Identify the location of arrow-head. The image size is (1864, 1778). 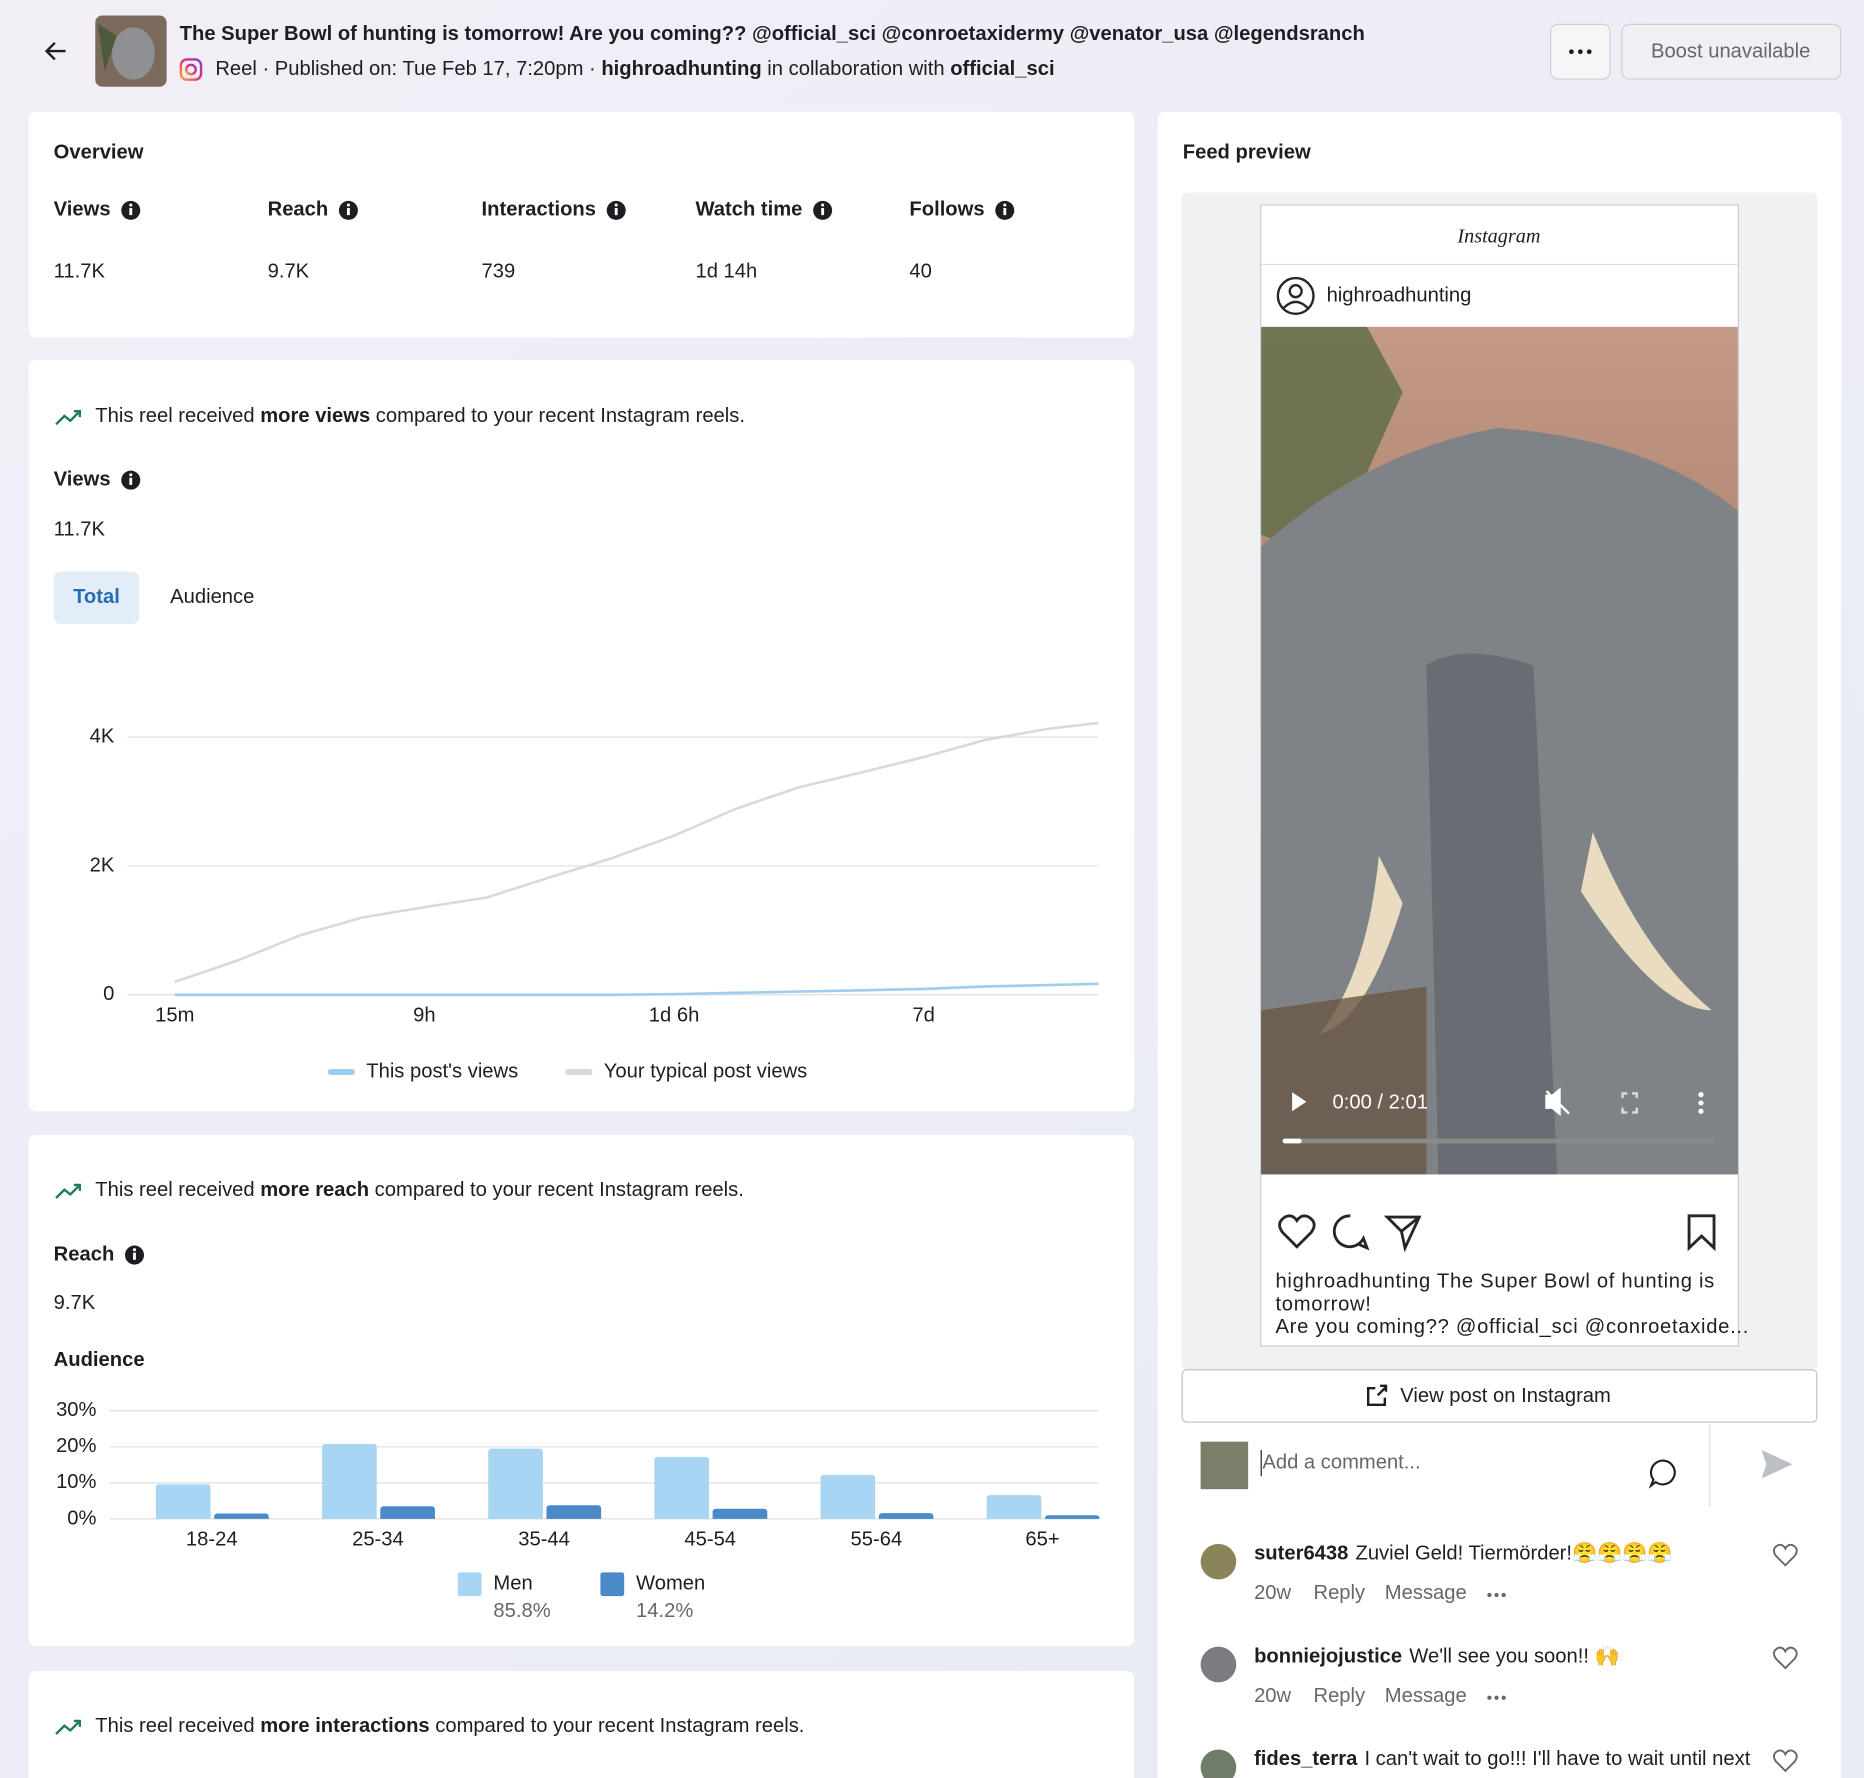
(50, 51).